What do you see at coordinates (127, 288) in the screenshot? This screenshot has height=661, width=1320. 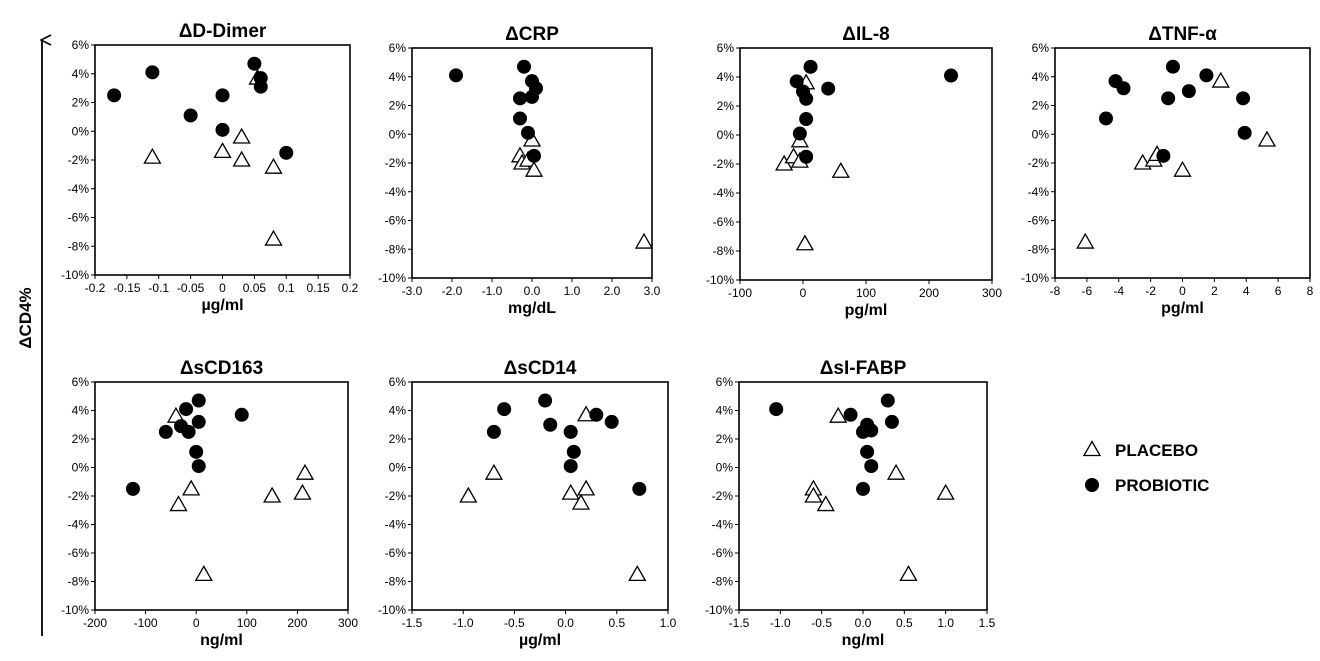 I see `x-tick-label: -0.15` at bounding box center [127, 288].